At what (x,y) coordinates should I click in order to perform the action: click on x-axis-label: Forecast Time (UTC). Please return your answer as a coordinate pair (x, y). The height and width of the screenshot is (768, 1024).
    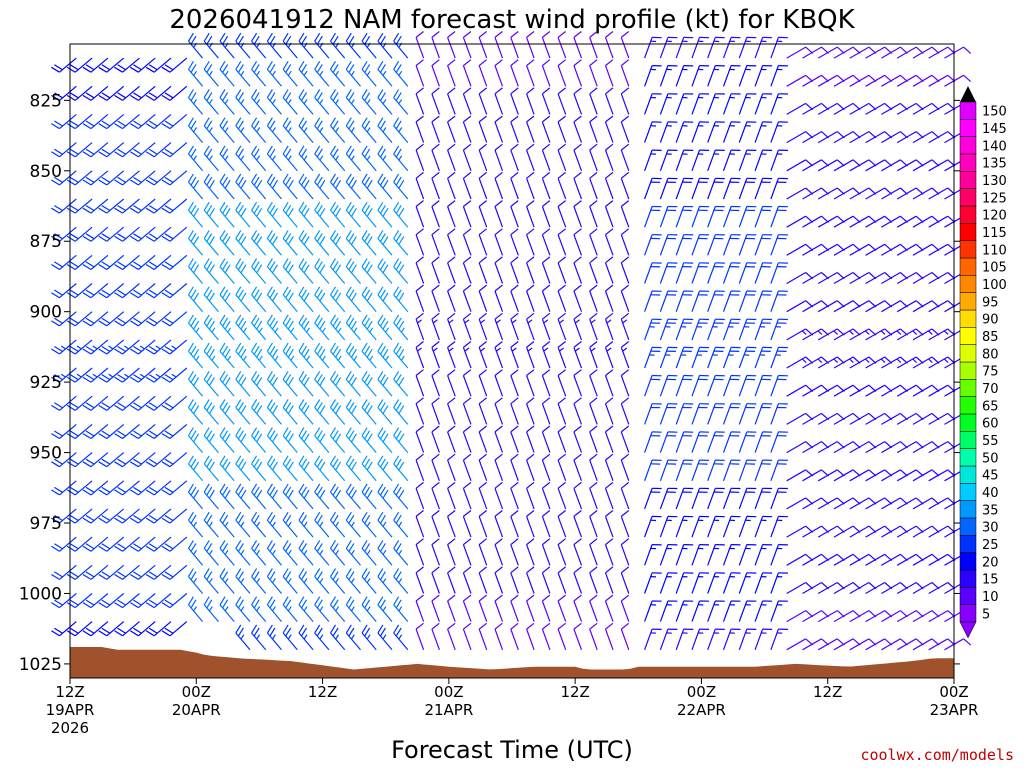
    Looking at the image, I should click on (512, 750).